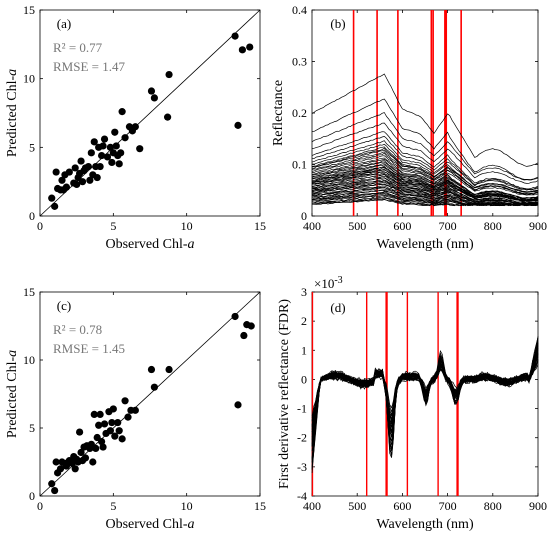 The image size is (550, 546). Describe the element at coordinates (278, 113) in the screenshot. I see `y-axis-label: Reflectance` at that location.